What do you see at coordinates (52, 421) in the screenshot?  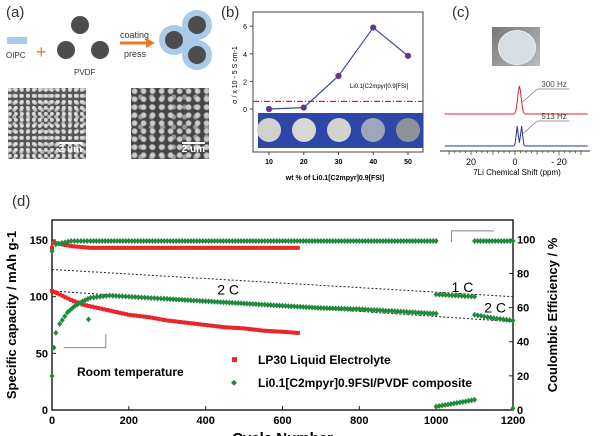 I see `x-tick-label: 0` at bounding box center [52, 421].